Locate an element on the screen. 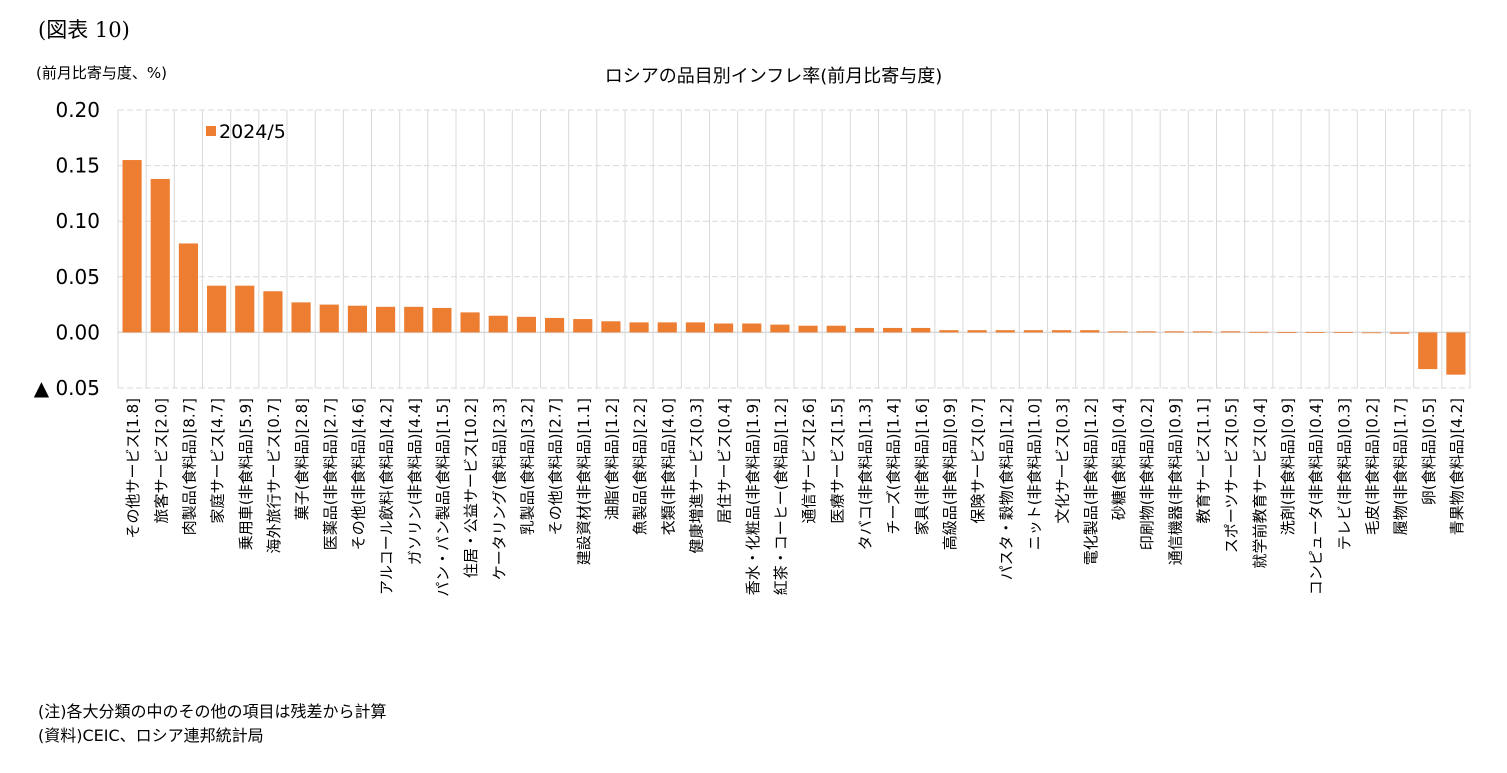 The image size is (1507, 773). figure-label: (図表 10) is located at coordinates (84, 30).